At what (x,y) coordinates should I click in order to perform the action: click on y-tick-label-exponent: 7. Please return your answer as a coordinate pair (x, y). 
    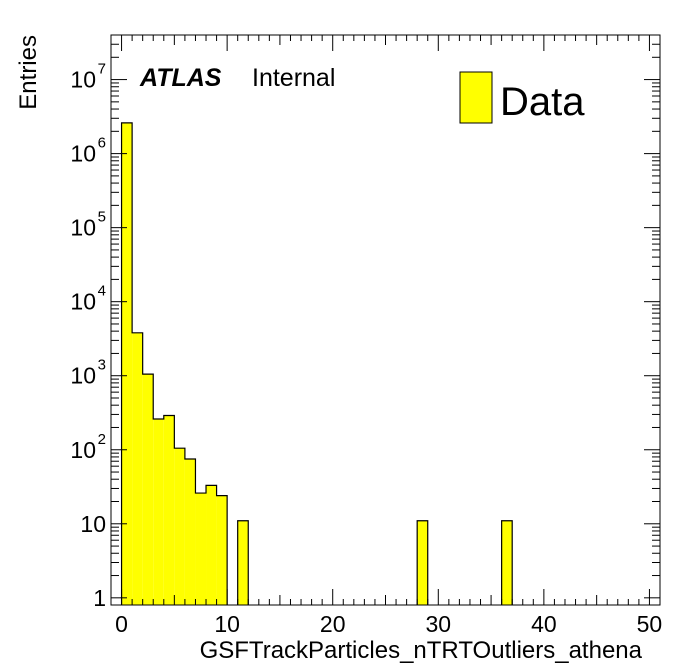
    Looking at the image, I should click on (102, 69).